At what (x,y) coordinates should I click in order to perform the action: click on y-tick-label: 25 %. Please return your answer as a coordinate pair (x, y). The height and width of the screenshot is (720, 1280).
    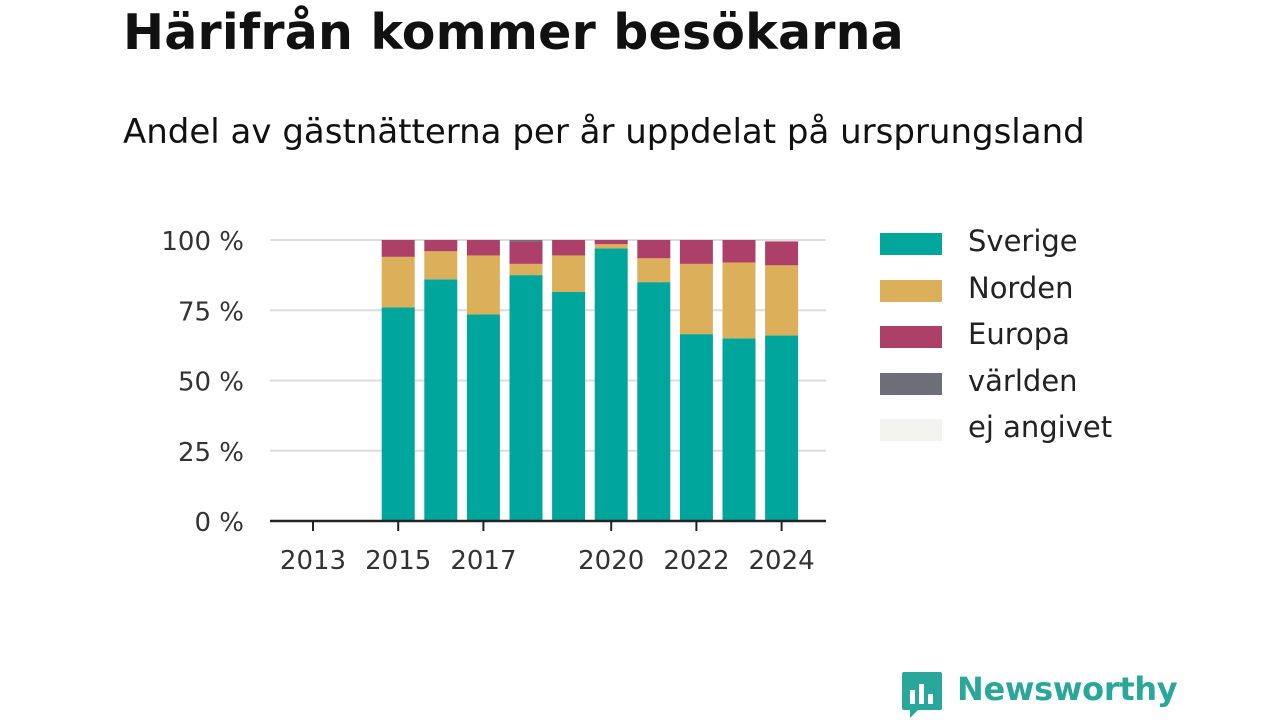
    Looking at the image, I should click on (211, 453).